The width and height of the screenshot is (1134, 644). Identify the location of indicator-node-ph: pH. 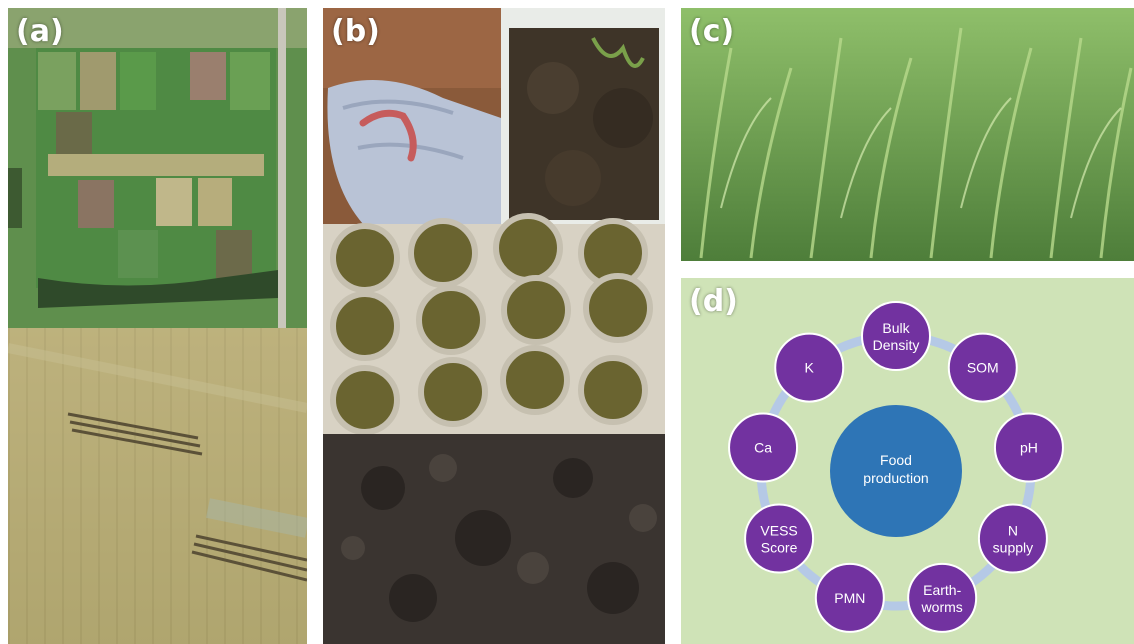
(1028, 447).